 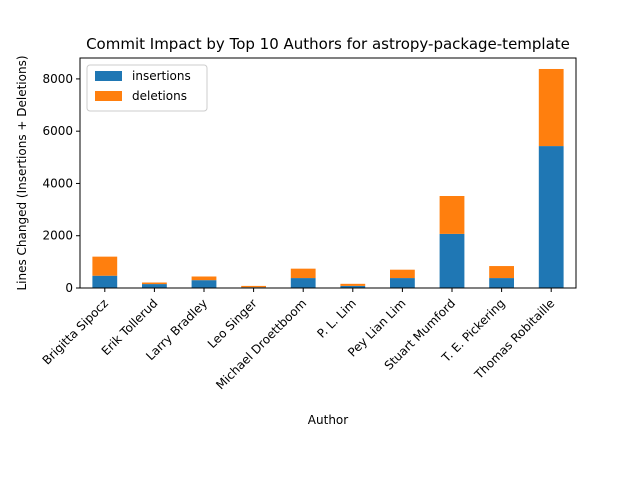 I want to click on x-tick-label: P. L. Lim, so click(x=336, y=318).